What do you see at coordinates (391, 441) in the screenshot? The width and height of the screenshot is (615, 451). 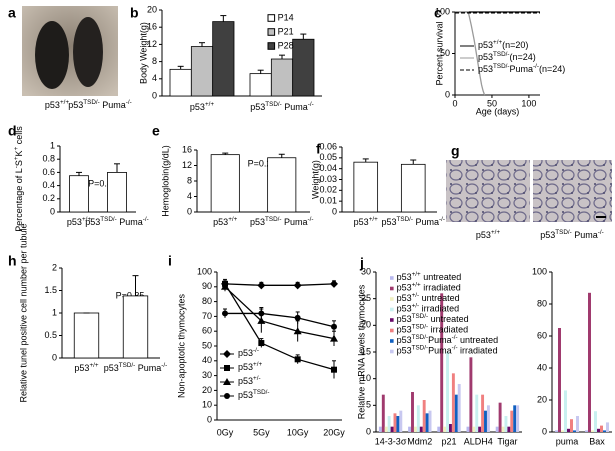 I see `x-tick-label: 14-3-3σ` at bounding box center [391, 441].